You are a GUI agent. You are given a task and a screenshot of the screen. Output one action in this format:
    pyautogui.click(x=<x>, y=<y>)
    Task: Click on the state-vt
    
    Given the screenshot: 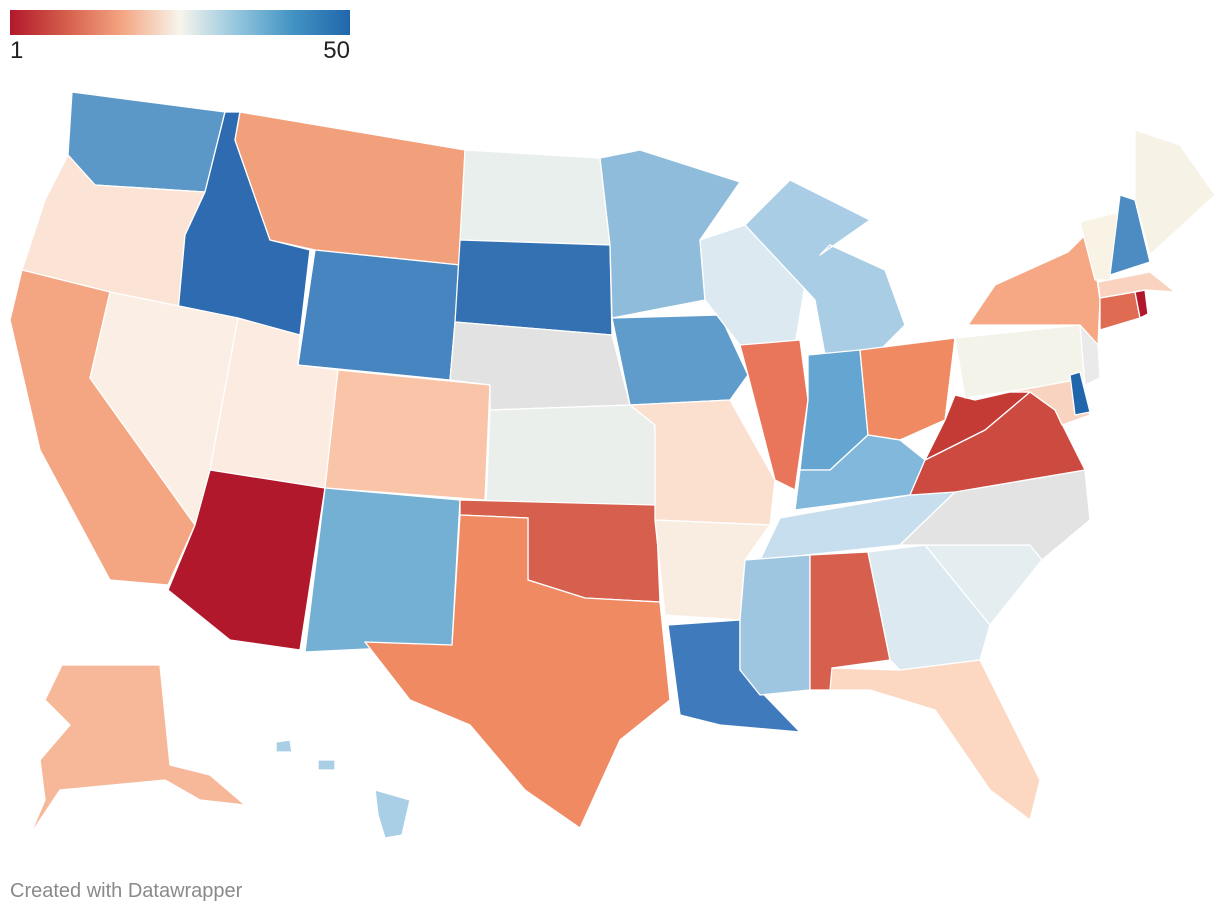 What is the action you would take?
    pyautogui.click(x=1100, y=246)
    